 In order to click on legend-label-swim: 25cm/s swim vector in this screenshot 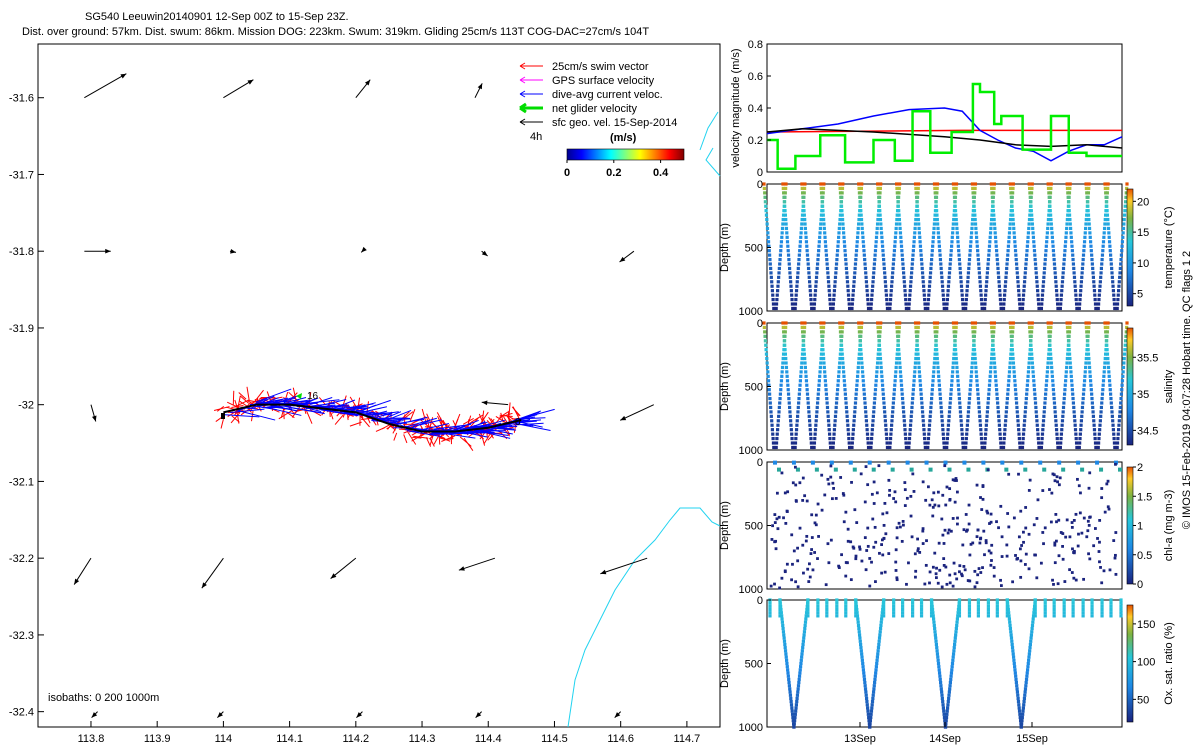, I will do `click(600, 67)`.